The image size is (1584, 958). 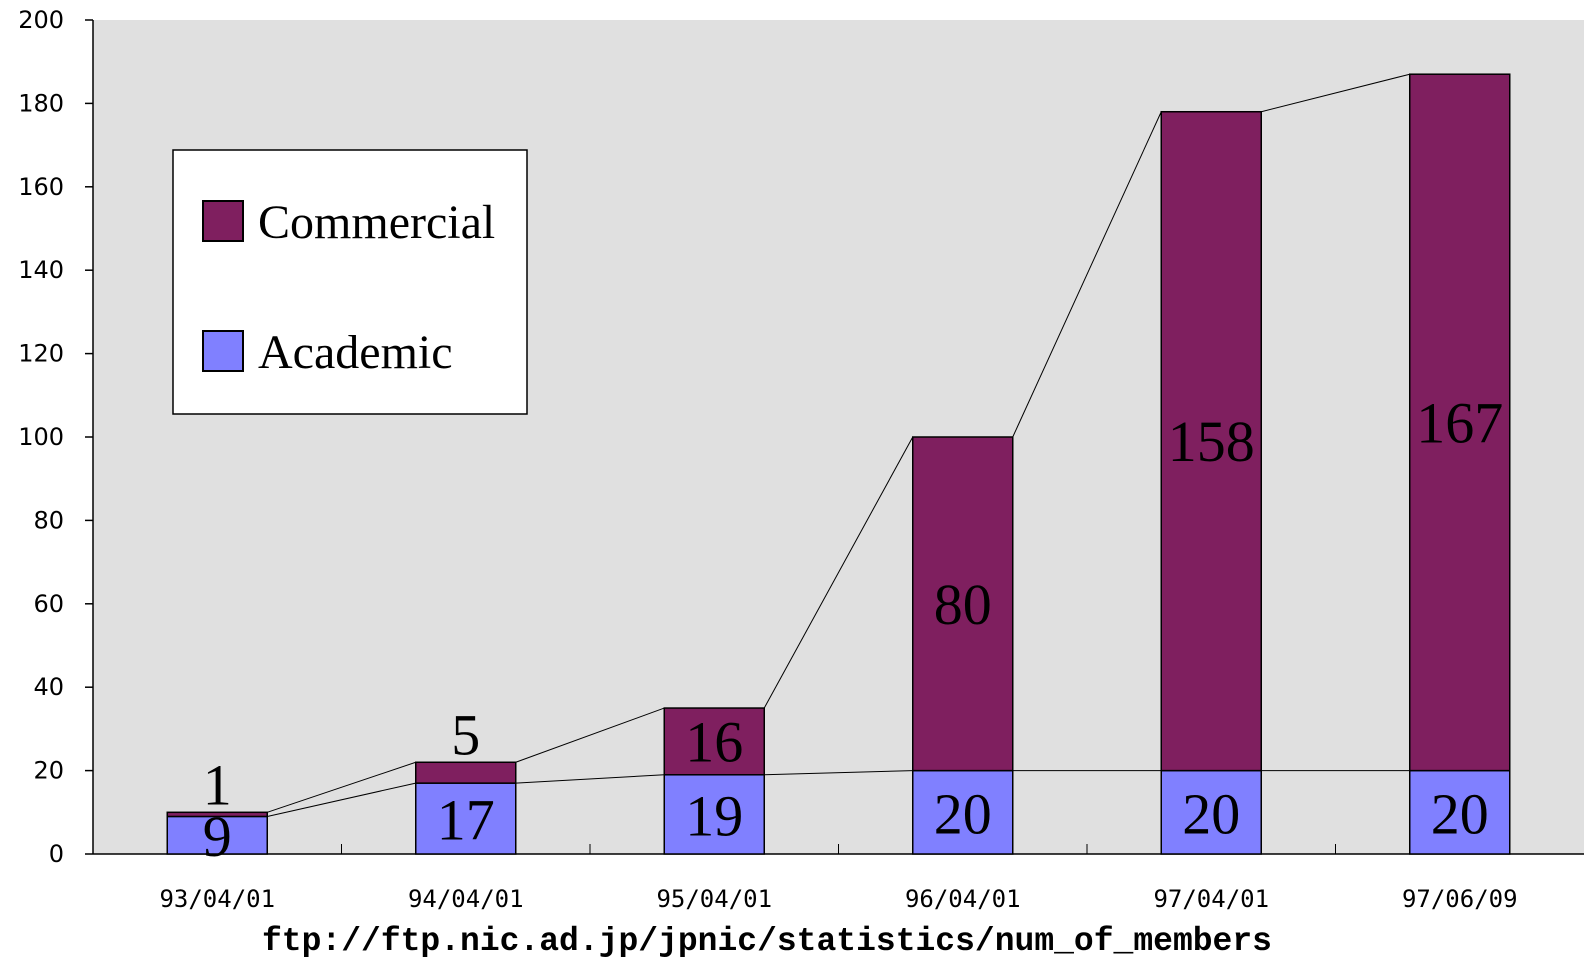 I want to click on y-tick-label: 20, so click(x=48, y=771).